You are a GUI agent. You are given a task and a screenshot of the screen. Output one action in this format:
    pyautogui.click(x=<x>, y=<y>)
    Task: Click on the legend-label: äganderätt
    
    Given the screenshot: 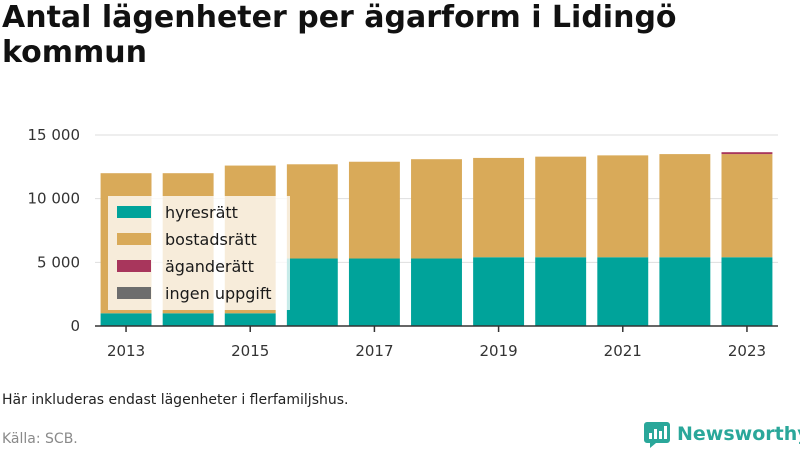 What is the action you would take?
    pyautogui.click(x=209, y=266)
    